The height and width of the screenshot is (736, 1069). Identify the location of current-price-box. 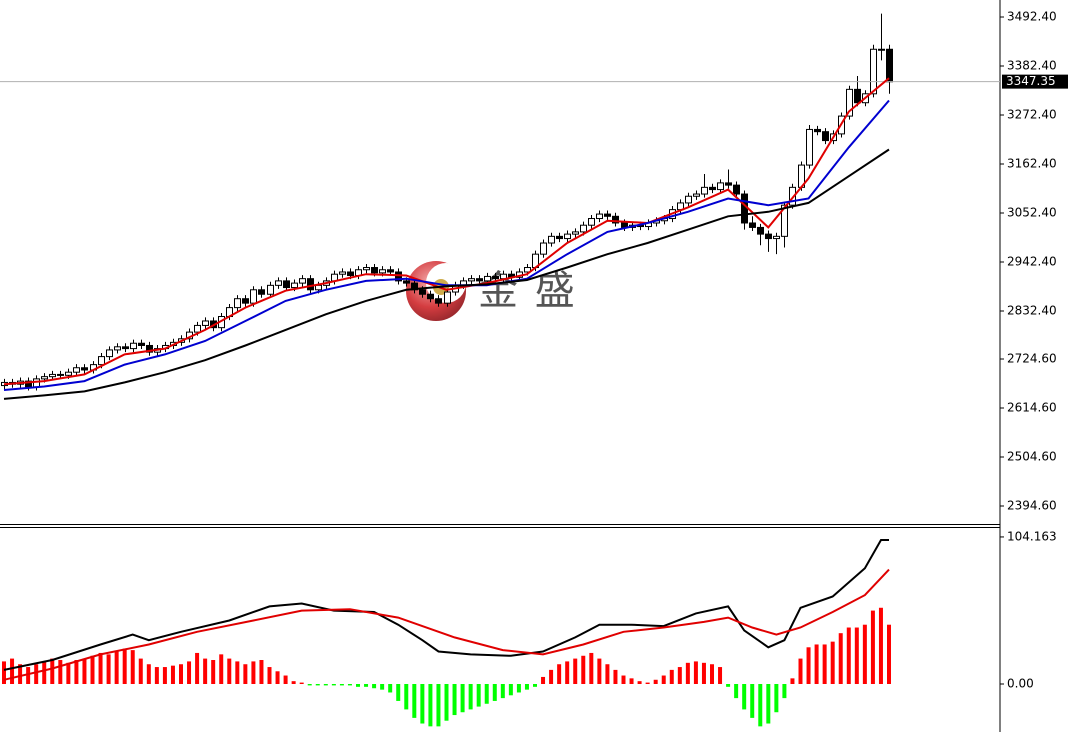
(1035, 81).